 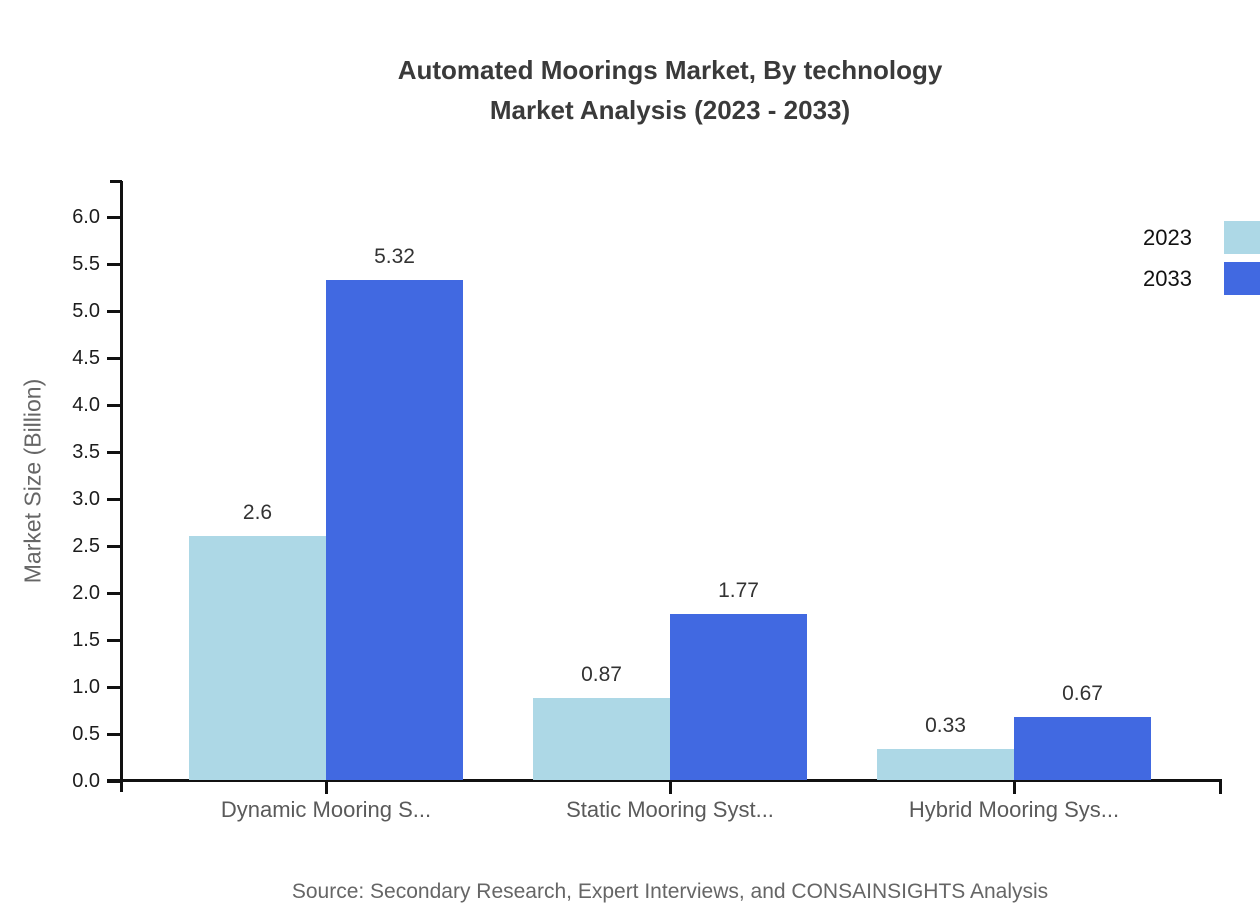 I want to click on y-tick-label: 4.5, so click(x=86, y=358).